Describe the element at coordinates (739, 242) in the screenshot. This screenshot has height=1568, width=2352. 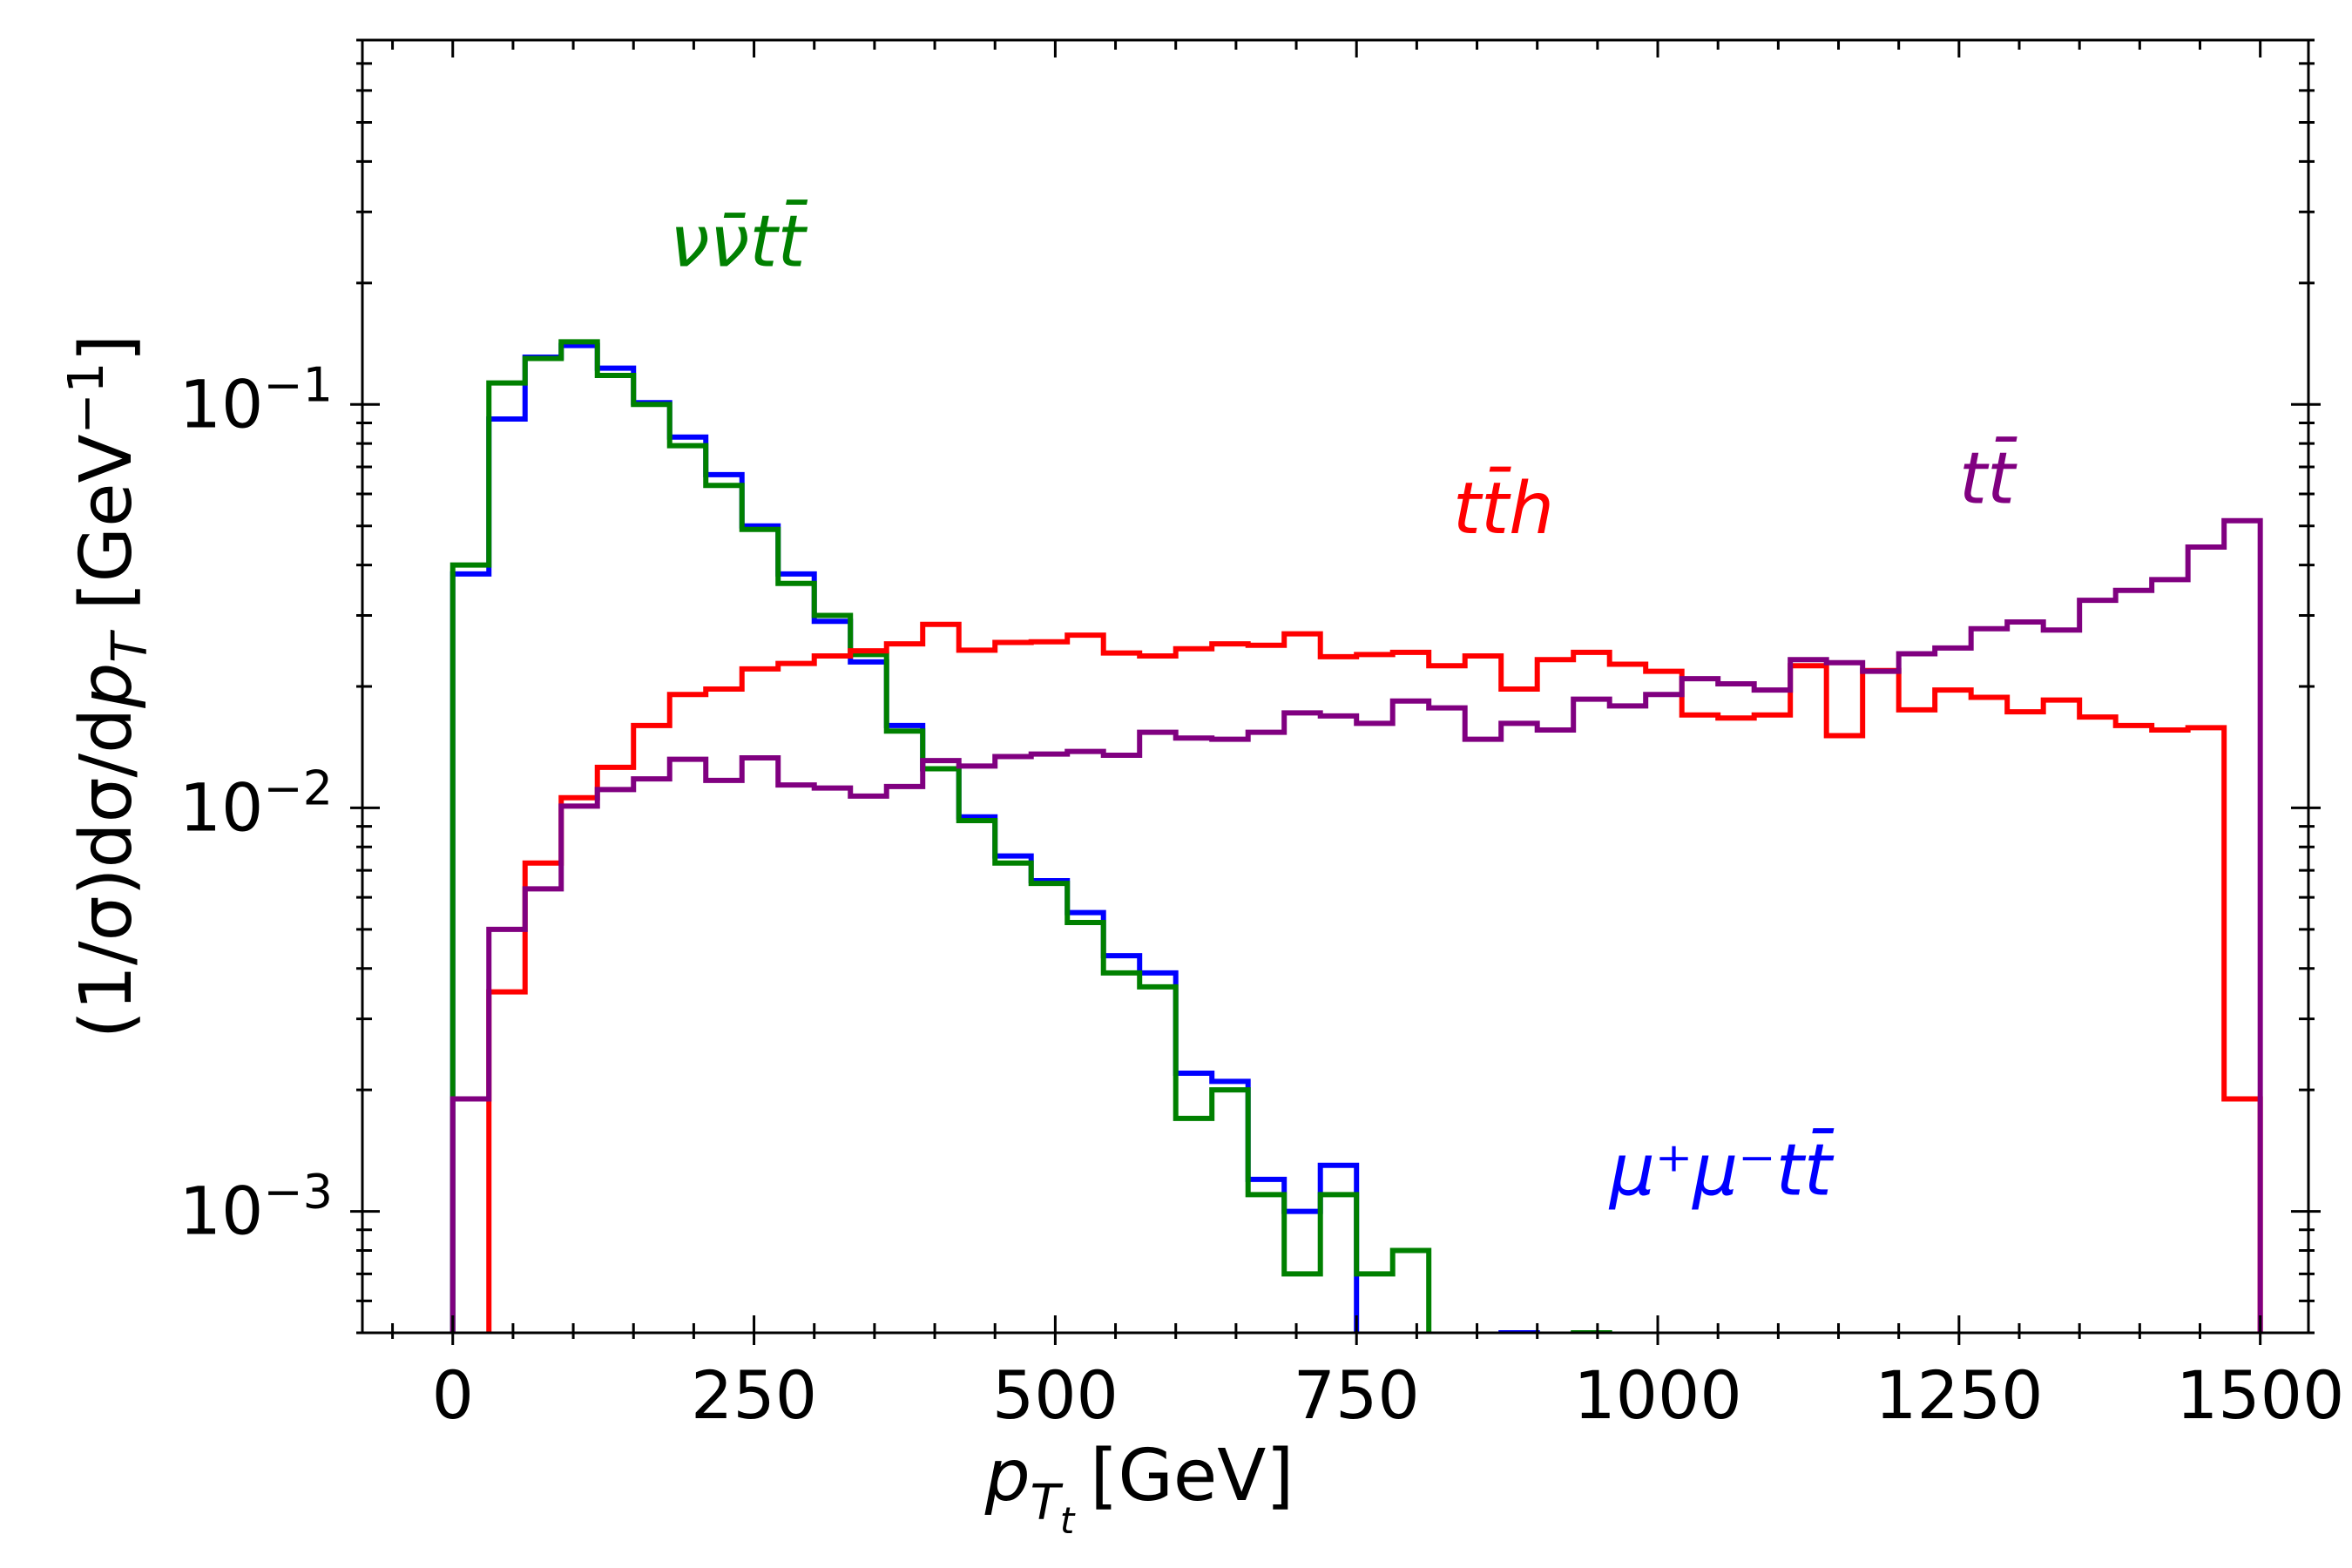
I see `series-annotation-0: νν̄tt̄` at that location.